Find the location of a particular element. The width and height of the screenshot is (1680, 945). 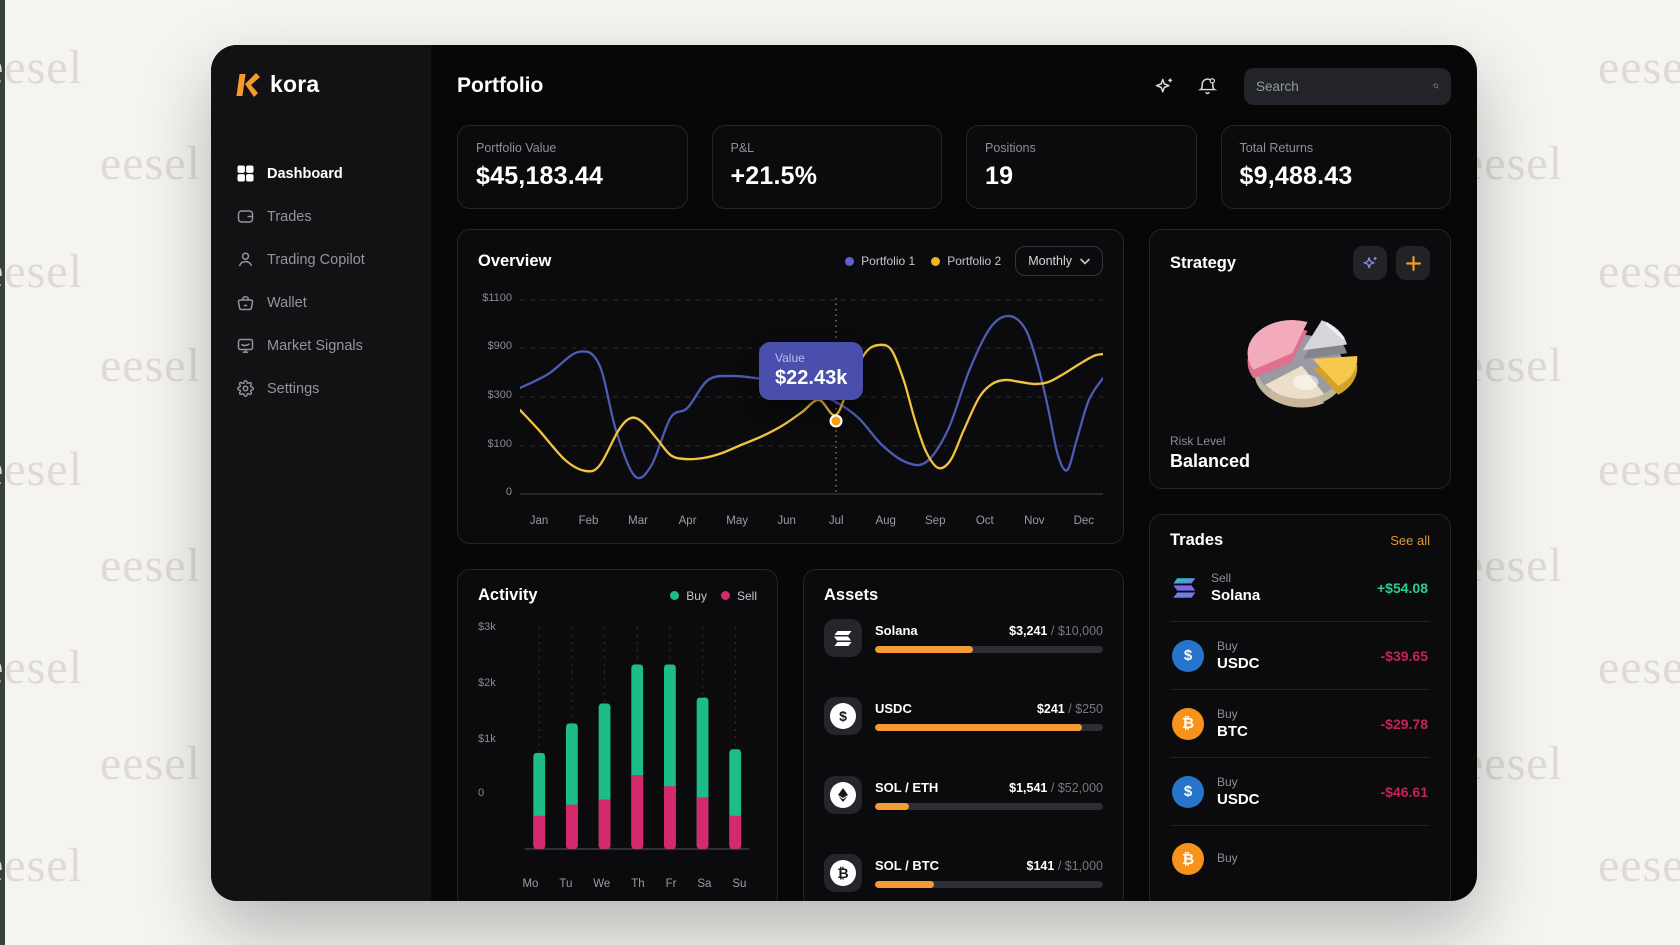

dashboard-grid-icon is located at coordinates (245, 173).